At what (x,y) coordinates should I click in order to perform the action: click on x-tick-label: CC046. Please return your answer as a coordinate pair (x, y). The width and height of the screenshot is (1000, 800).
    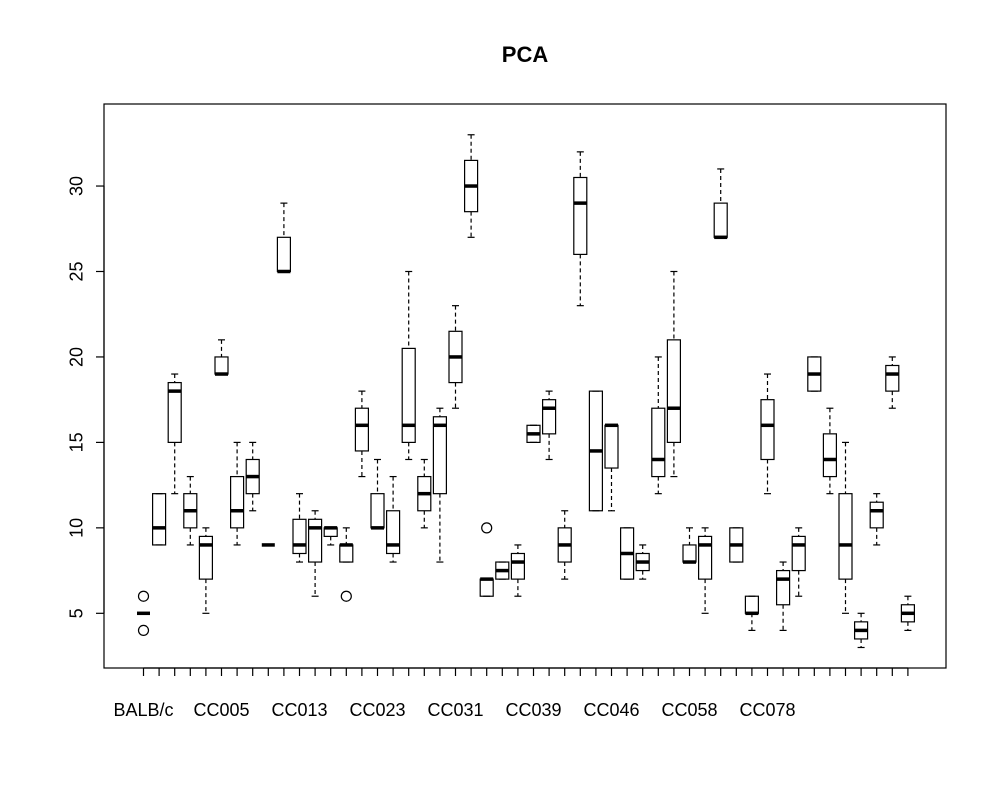
    Looking at the image, I should click on (611, 710).